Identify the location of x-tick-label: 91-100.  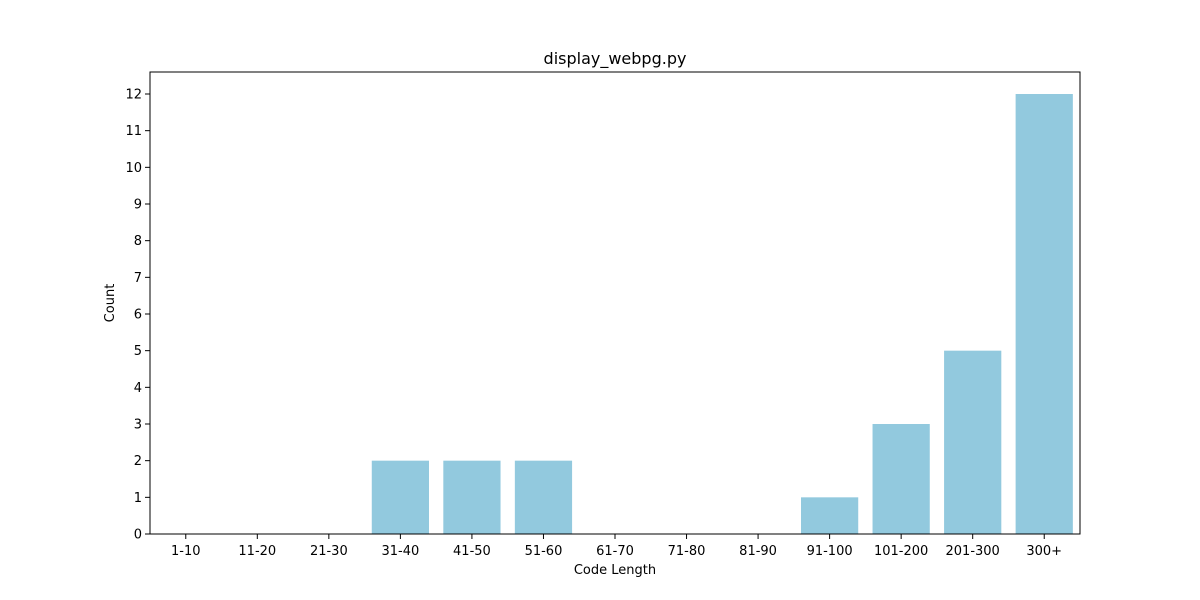
(830, 551).